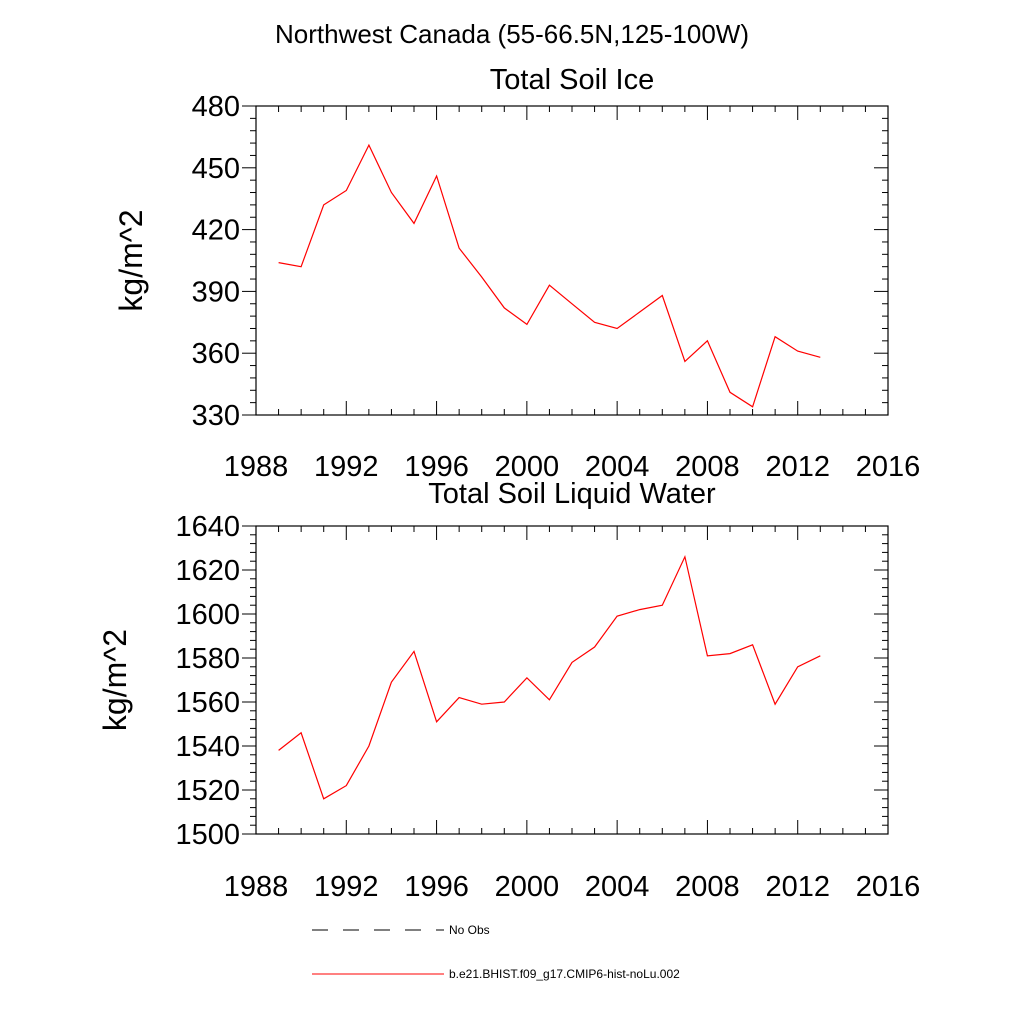  Describe the element at coordinates (512, 34) in the screenshot. I see `main-title: Northwest Canada (55-66.5N,125-100W)` at that location.